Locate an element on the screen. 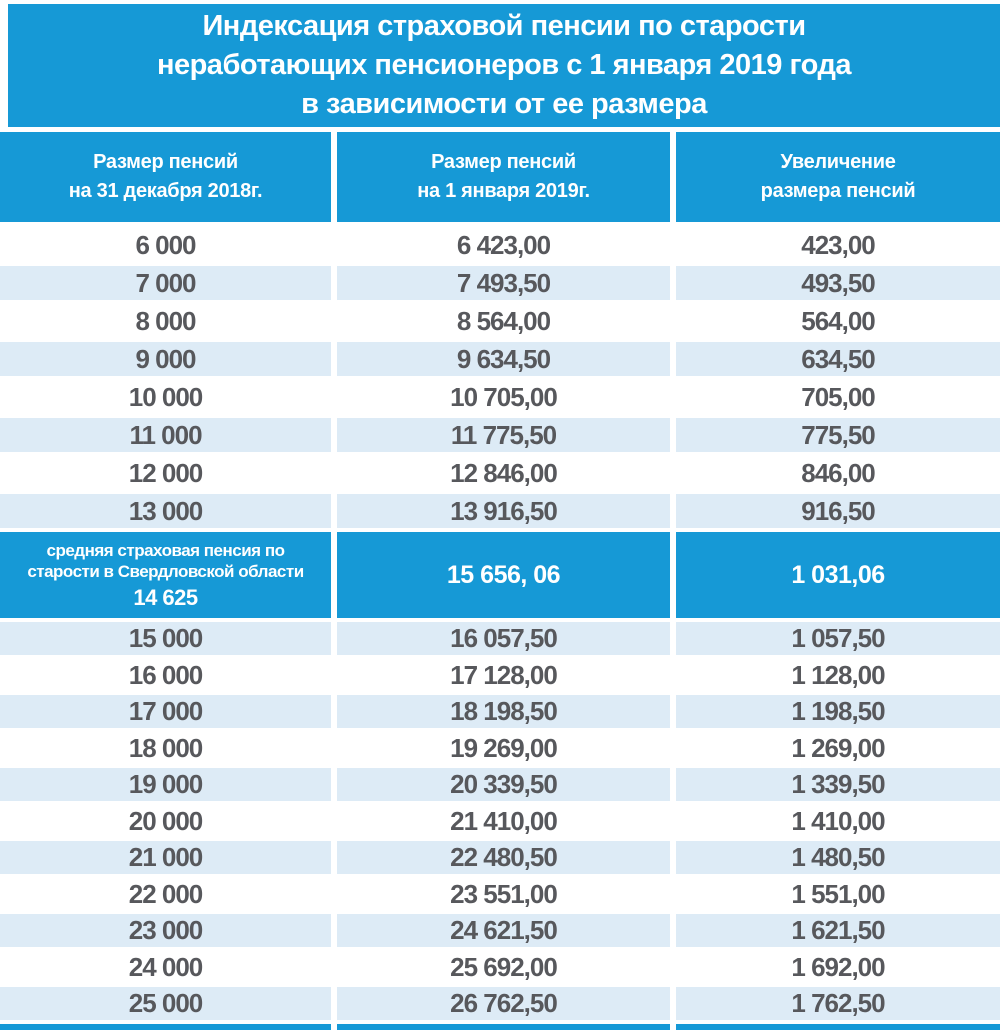  column-header-line: на 1 января 2019г. is located at coordinates (503, 191).